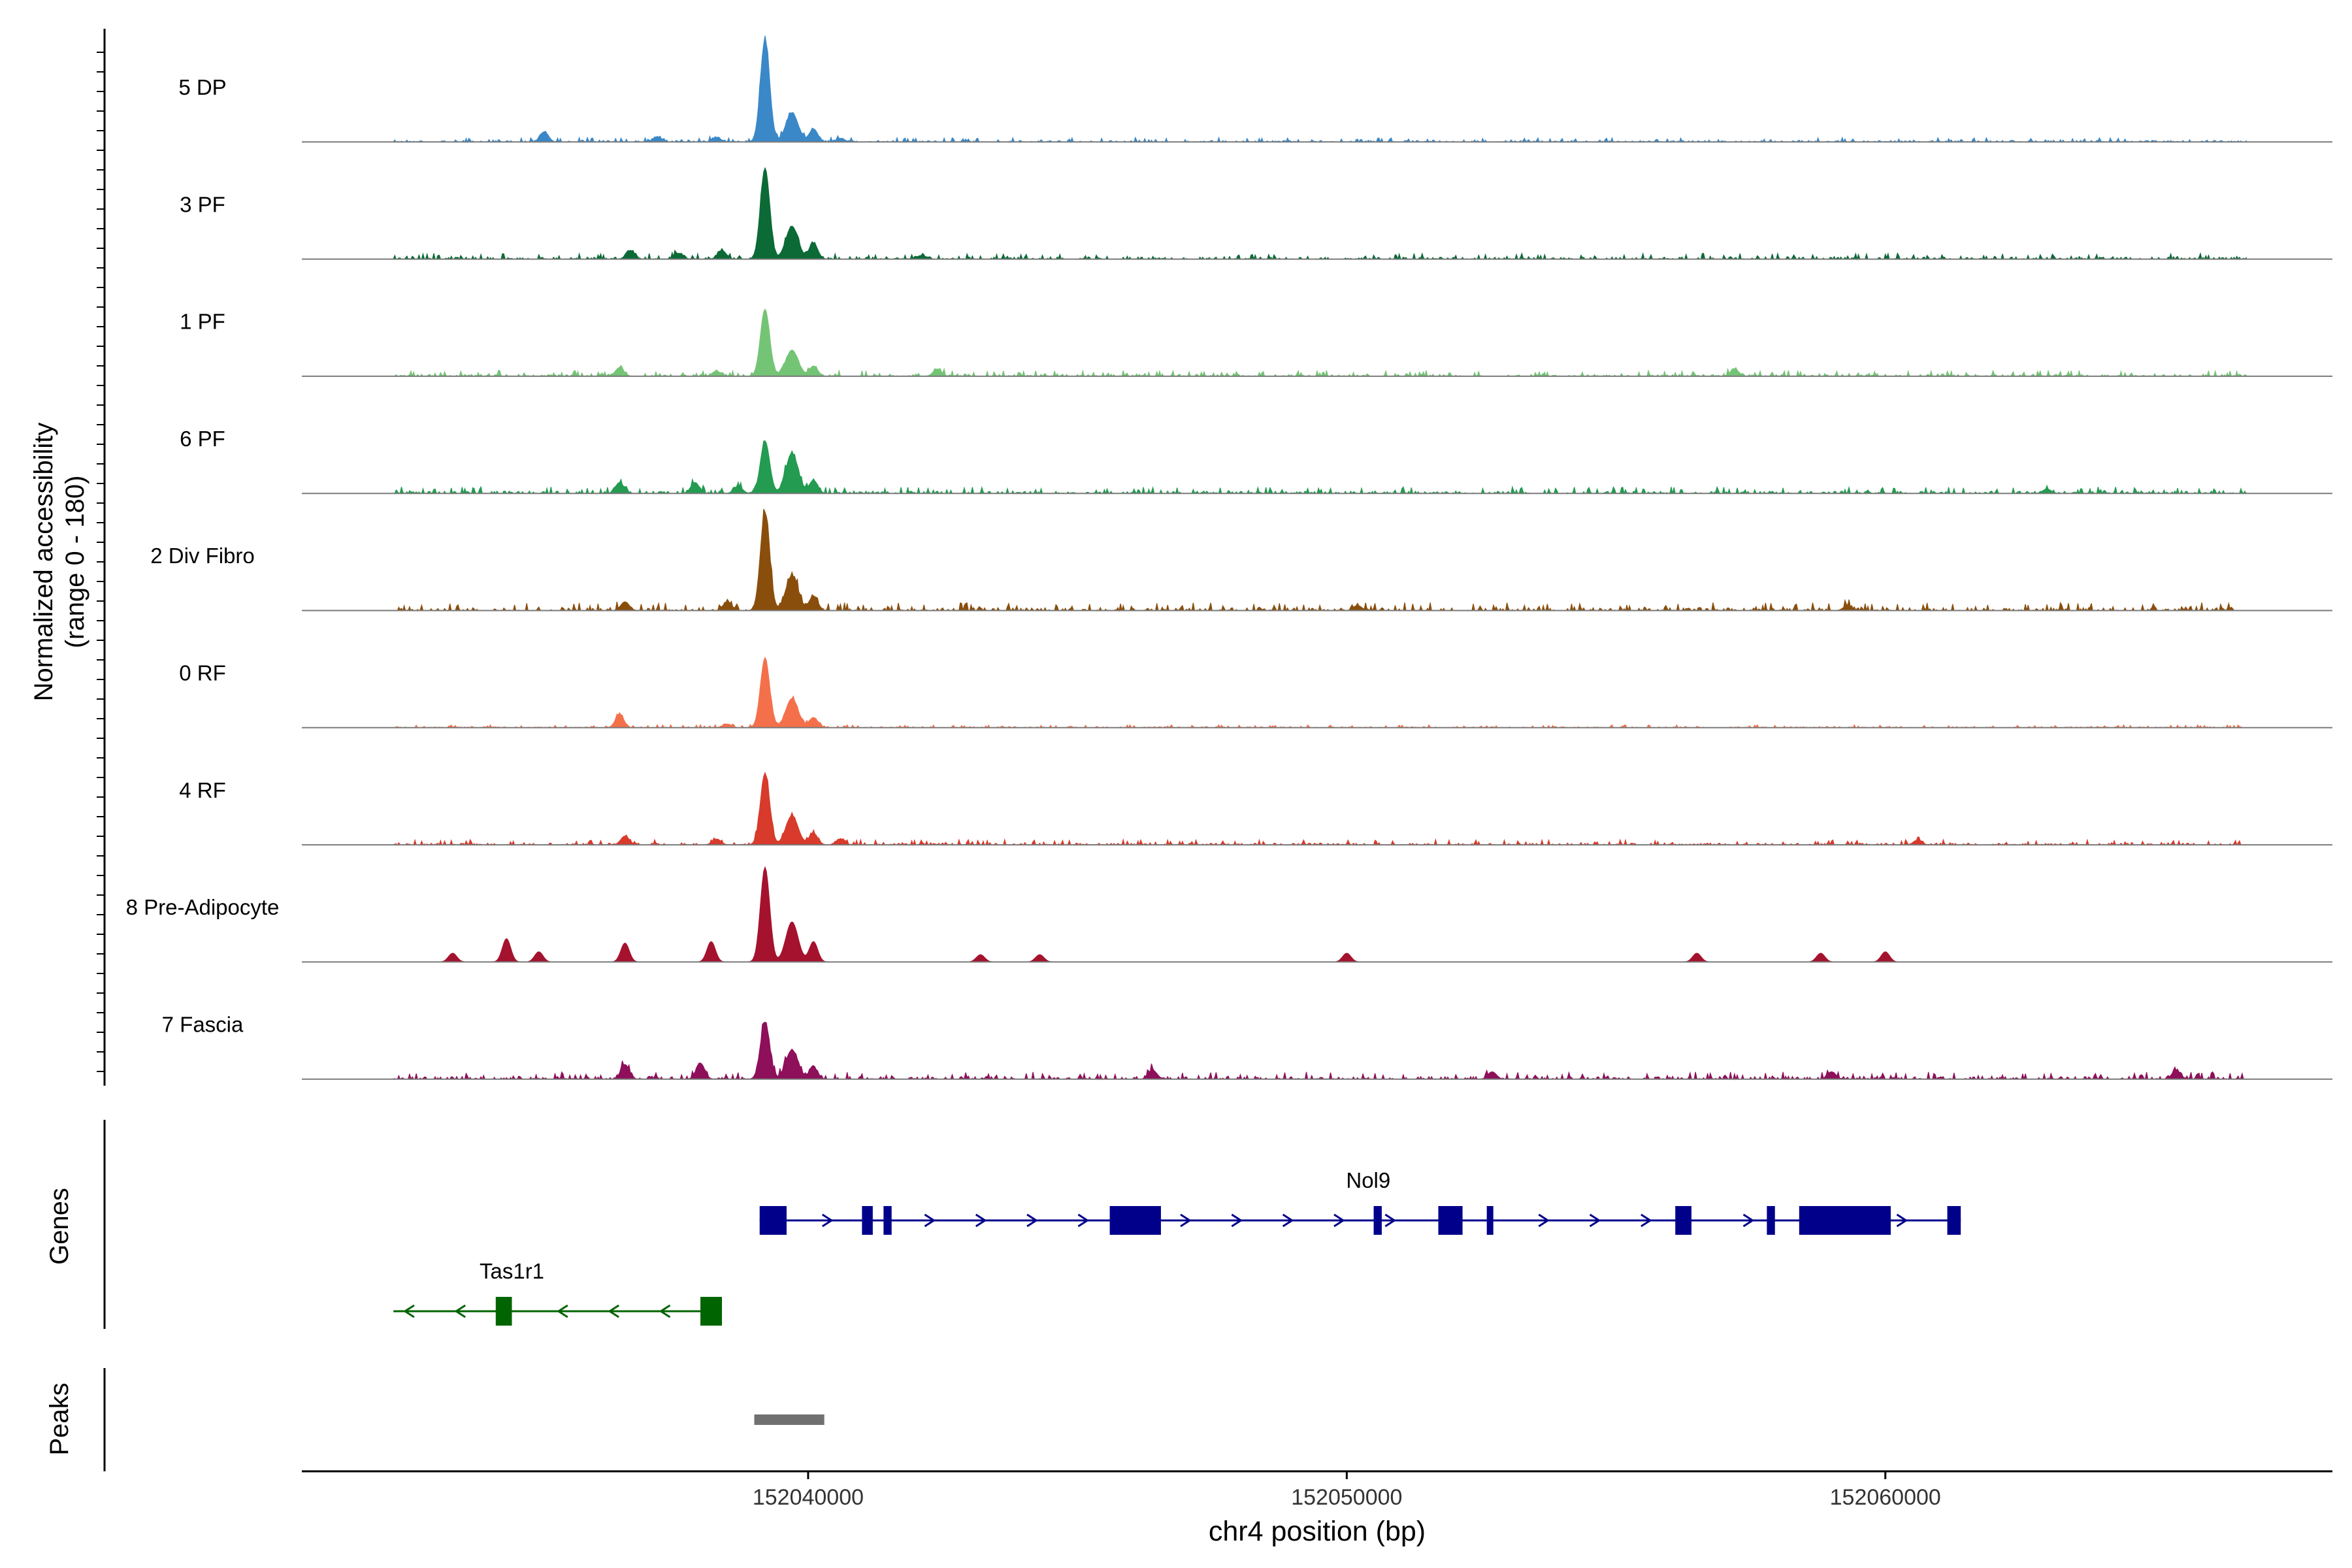 This screenshot has height=1568, width=2352. I want to click on peaks-track-label: Peaks, so click(59, 1418).